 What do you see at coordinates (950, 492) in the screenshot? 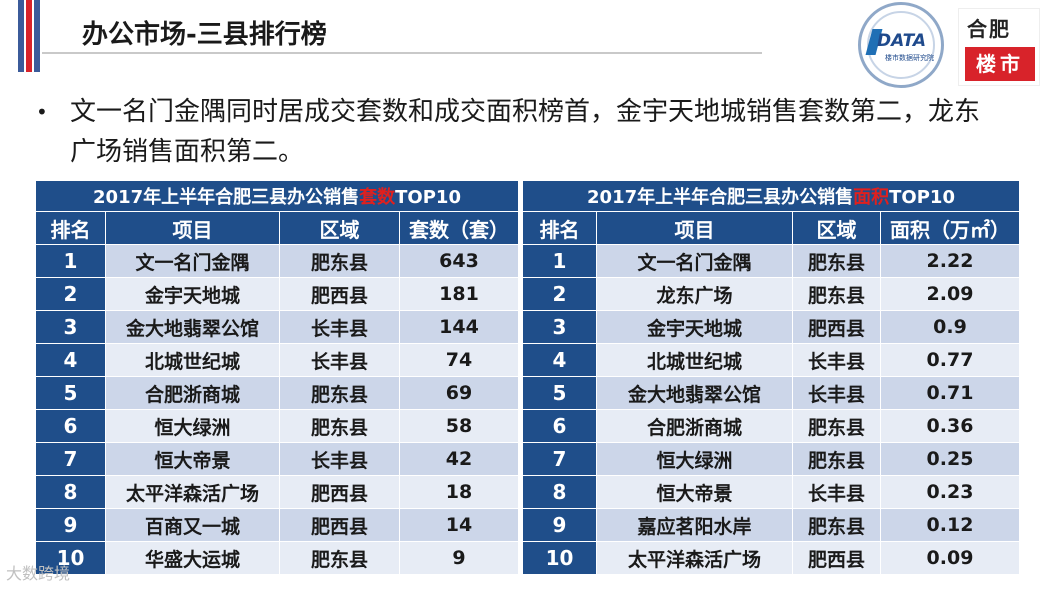
I see `value-cell: 0.23` at bounding box center [950, 492].